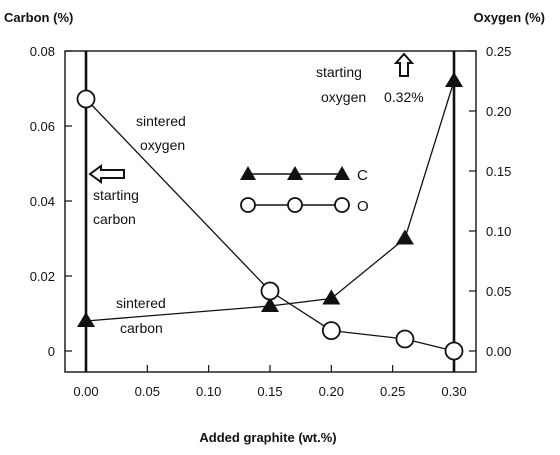 The height and width of the screenshot is (455, 560). What do you see at coordinates (147, 391) in the screenshot?
I see `x-tick-label: 0.05` at bounding box center [147, 391].